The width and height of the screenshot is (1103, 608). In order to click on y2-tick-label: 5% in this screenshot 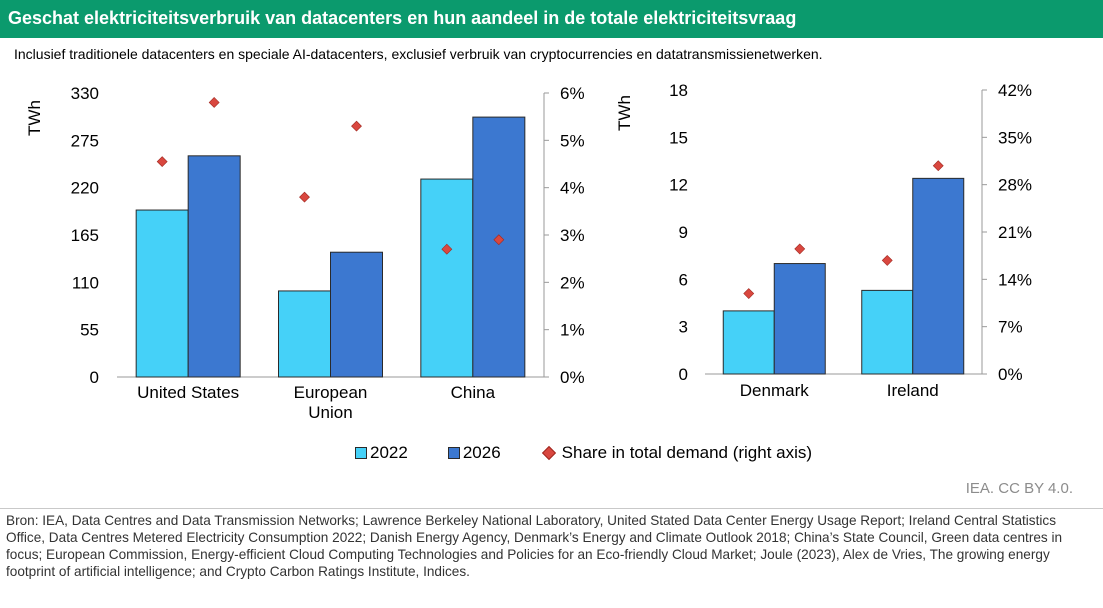, I will do `click(572, 140)`.